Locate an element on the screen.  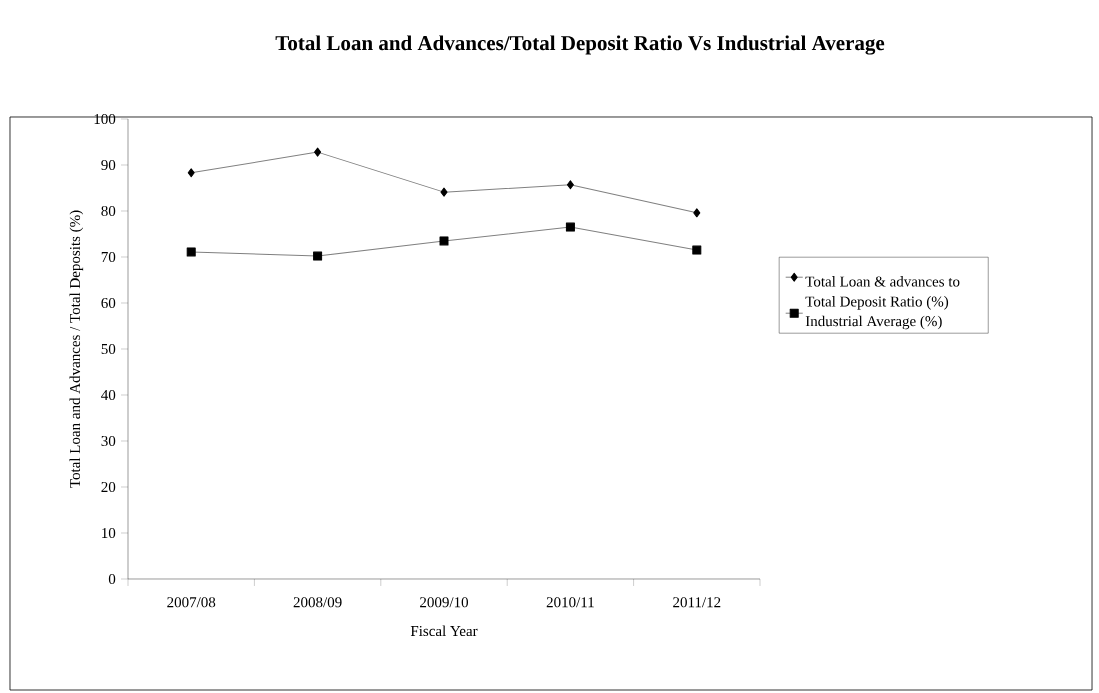
x-tick-label: 2011/12 is located at coordinates (697, 602).